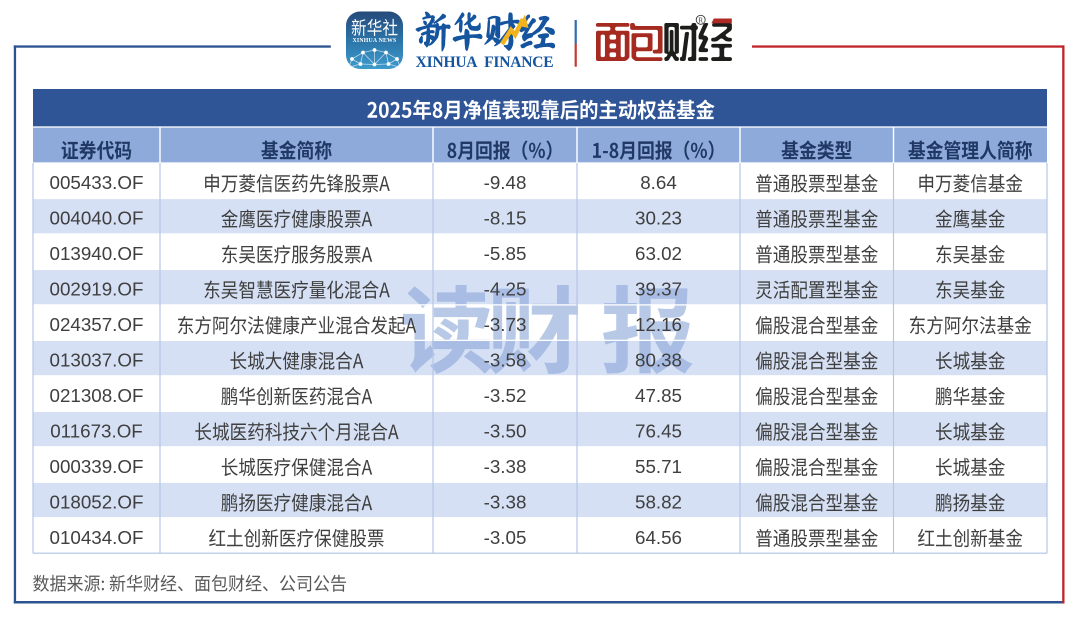 This screenshot has width=1080, height=618. Describe the element at coordinates (505, 289) in the screenshot. I see `svg-text: -4.25` at that location.